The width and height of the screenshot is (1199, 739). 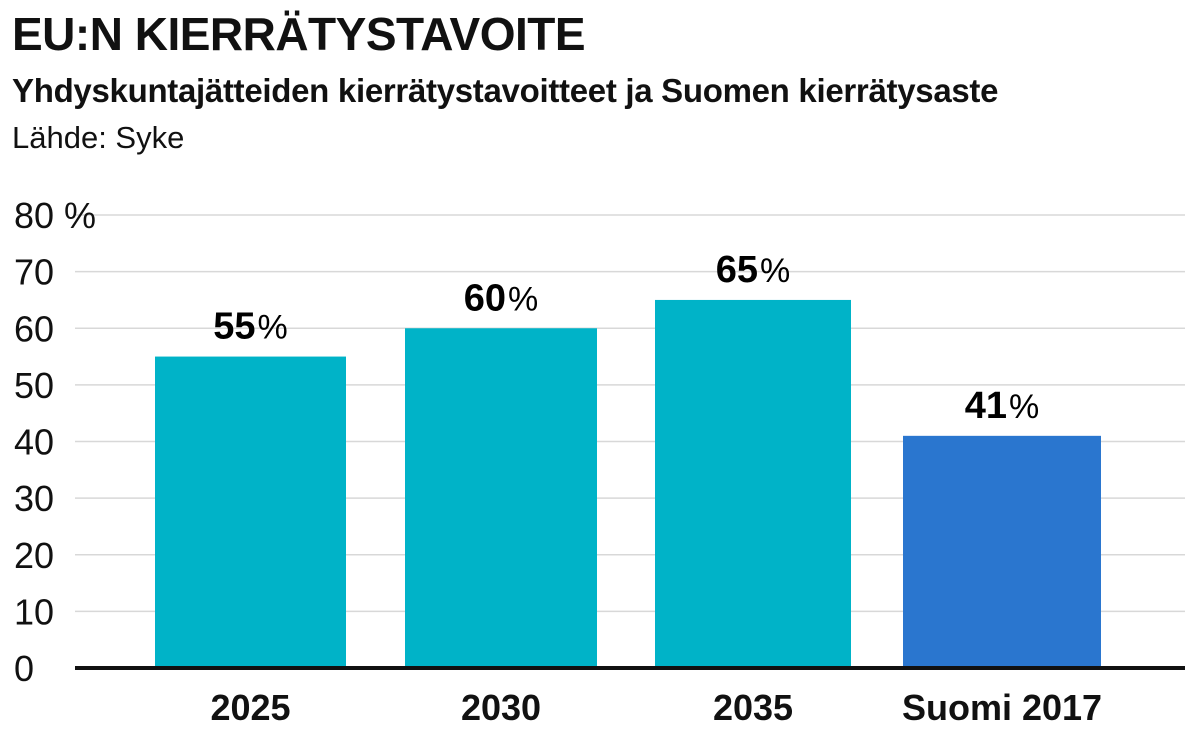 I want to click on y-tick-label: 70, so click(x=34, y=272).